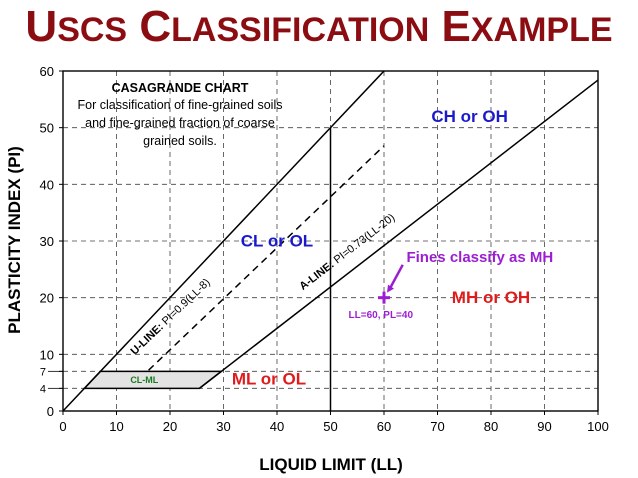 The height and width of the screenshot is (478, 638). Describe the element at coordinates (277, 426) in the screenshot. I see `x-tick-label: 40` at that location.